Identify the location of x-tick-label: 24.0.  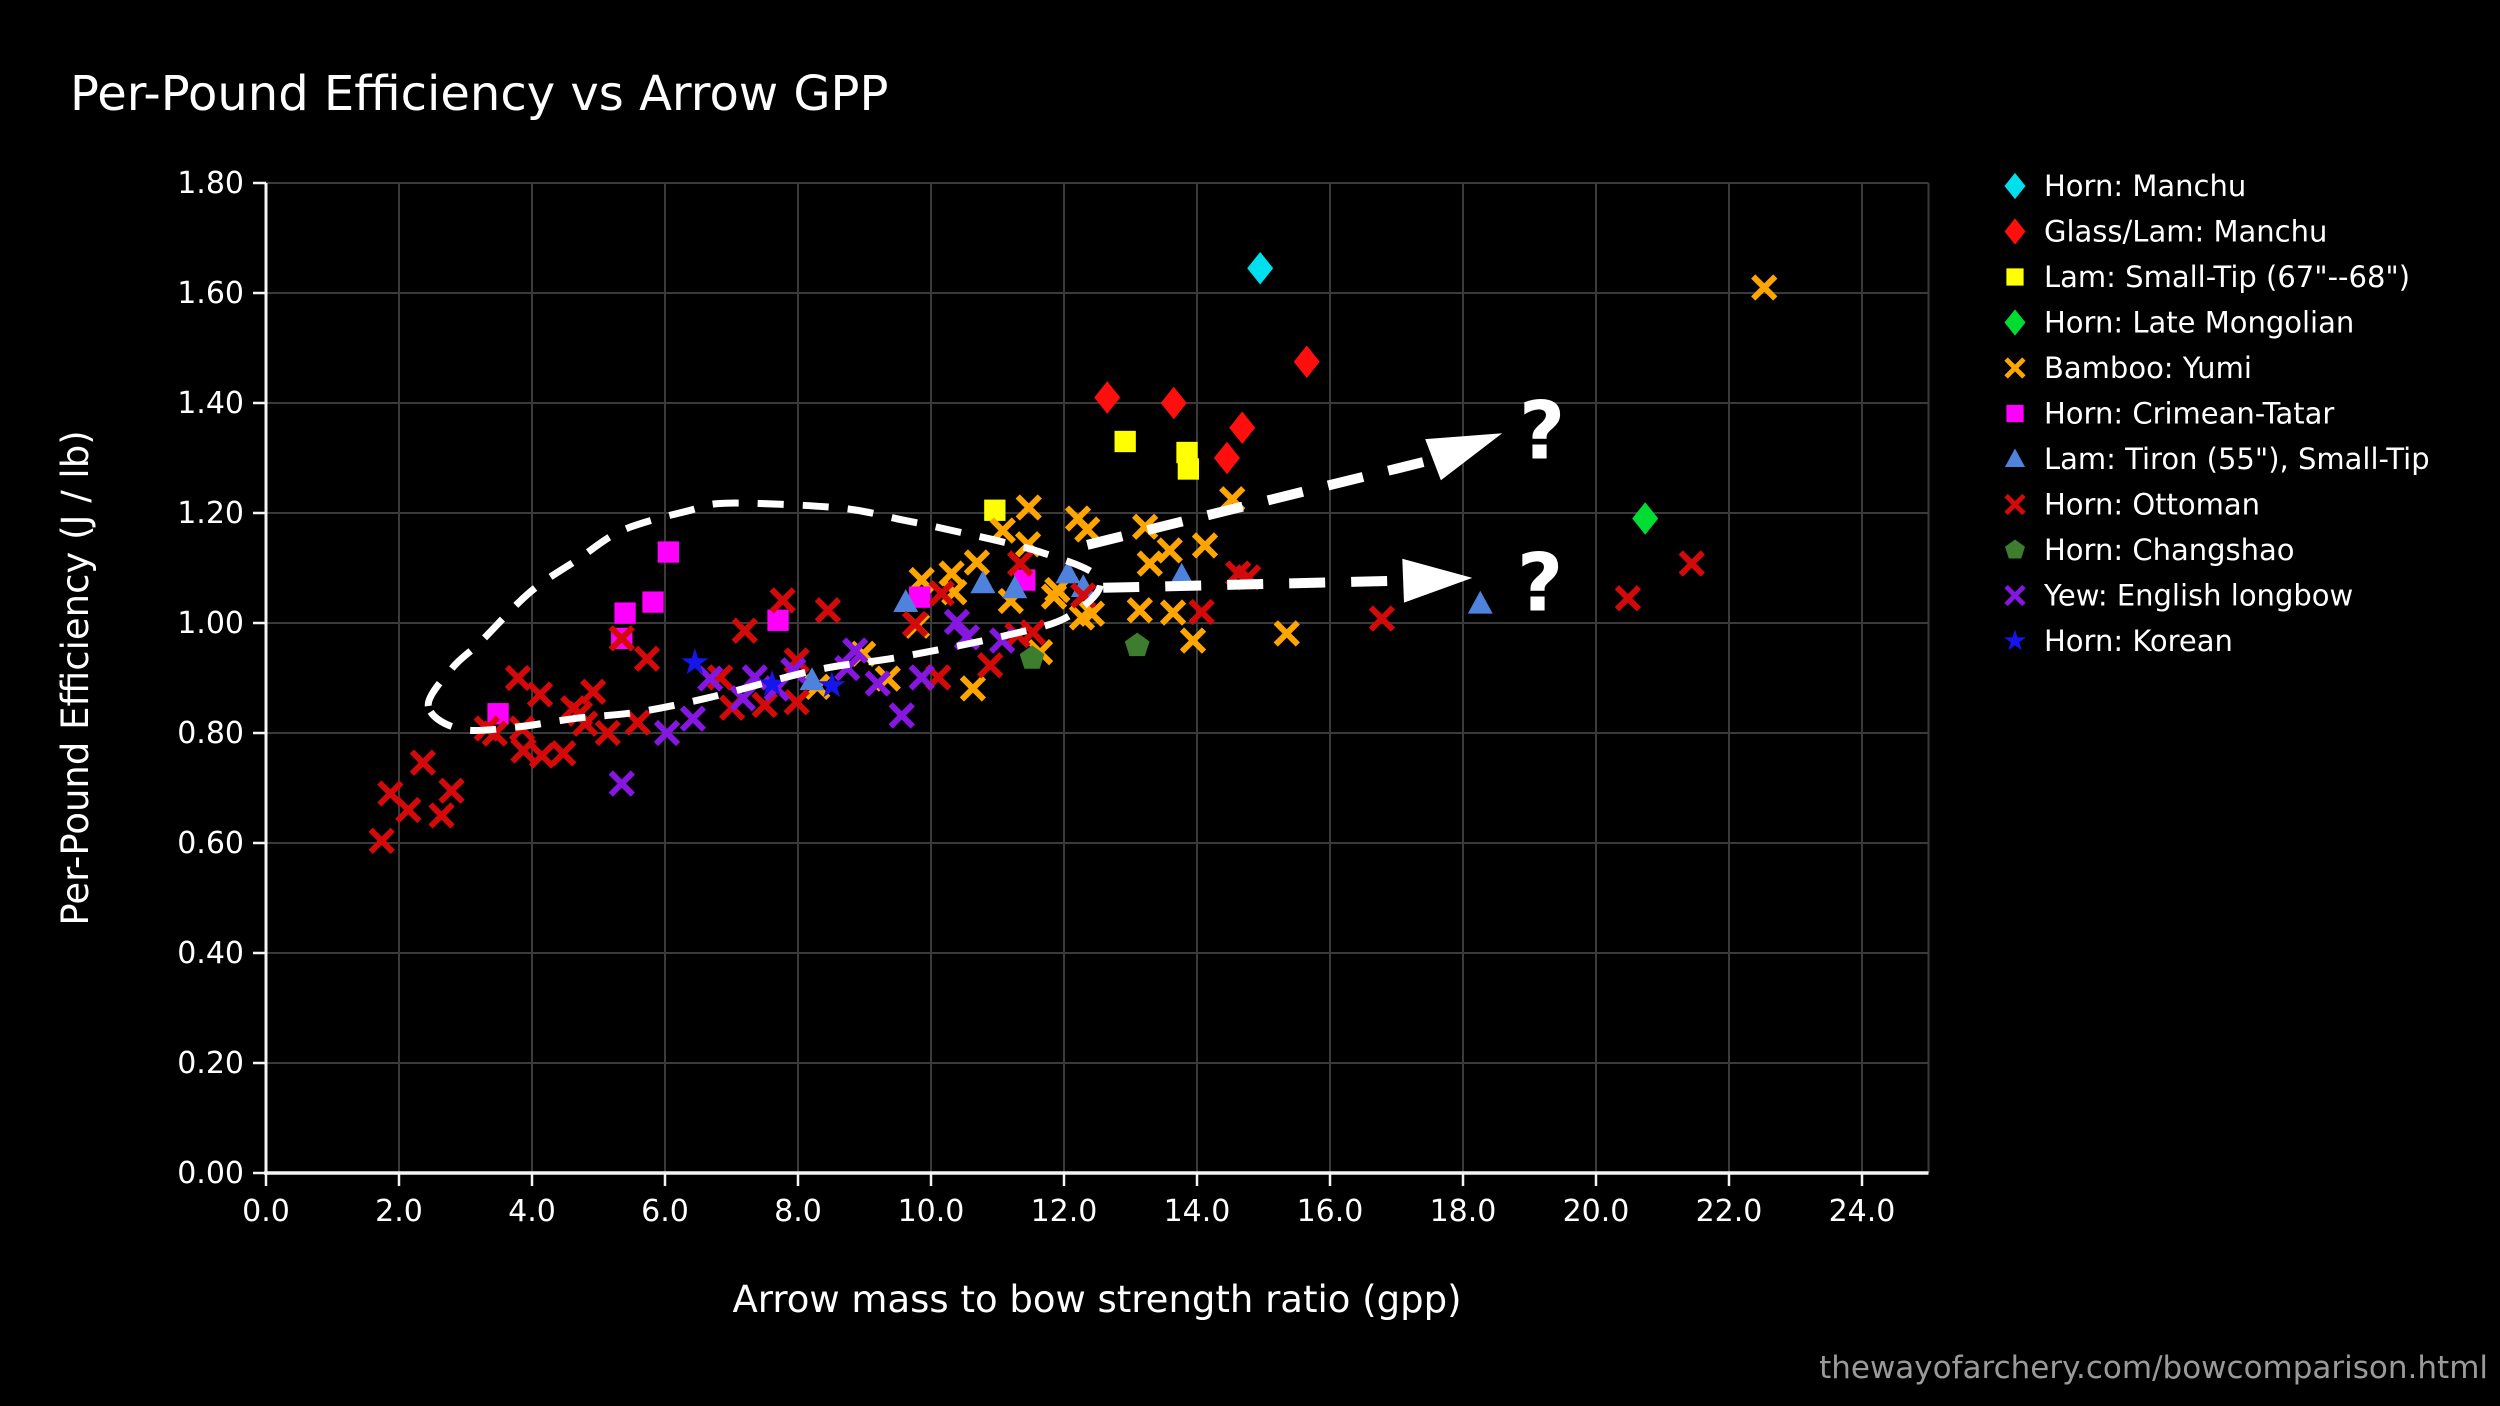
(1862, 1211).